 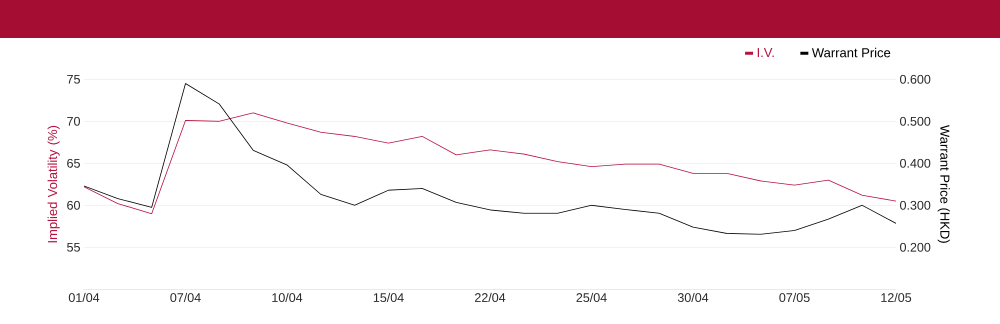 What do you see at coordinates (490, 297) in the screenshot?
I see `x-tick-label: 22/04` at bounding box center [490, 297].